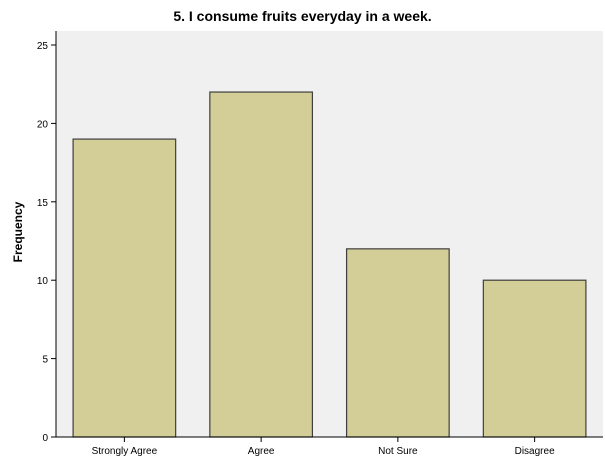 This screenshot has height=459, width=605. I want to click on y-axis-label: Frequency, so click(18, 232).